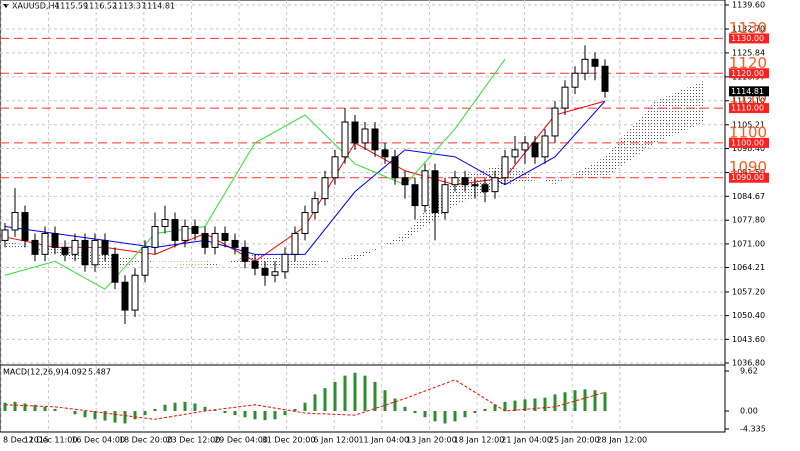 This screenshot has width=800, height=451. I want to click on y-tick-label: 1139.60, so click(748, 5).